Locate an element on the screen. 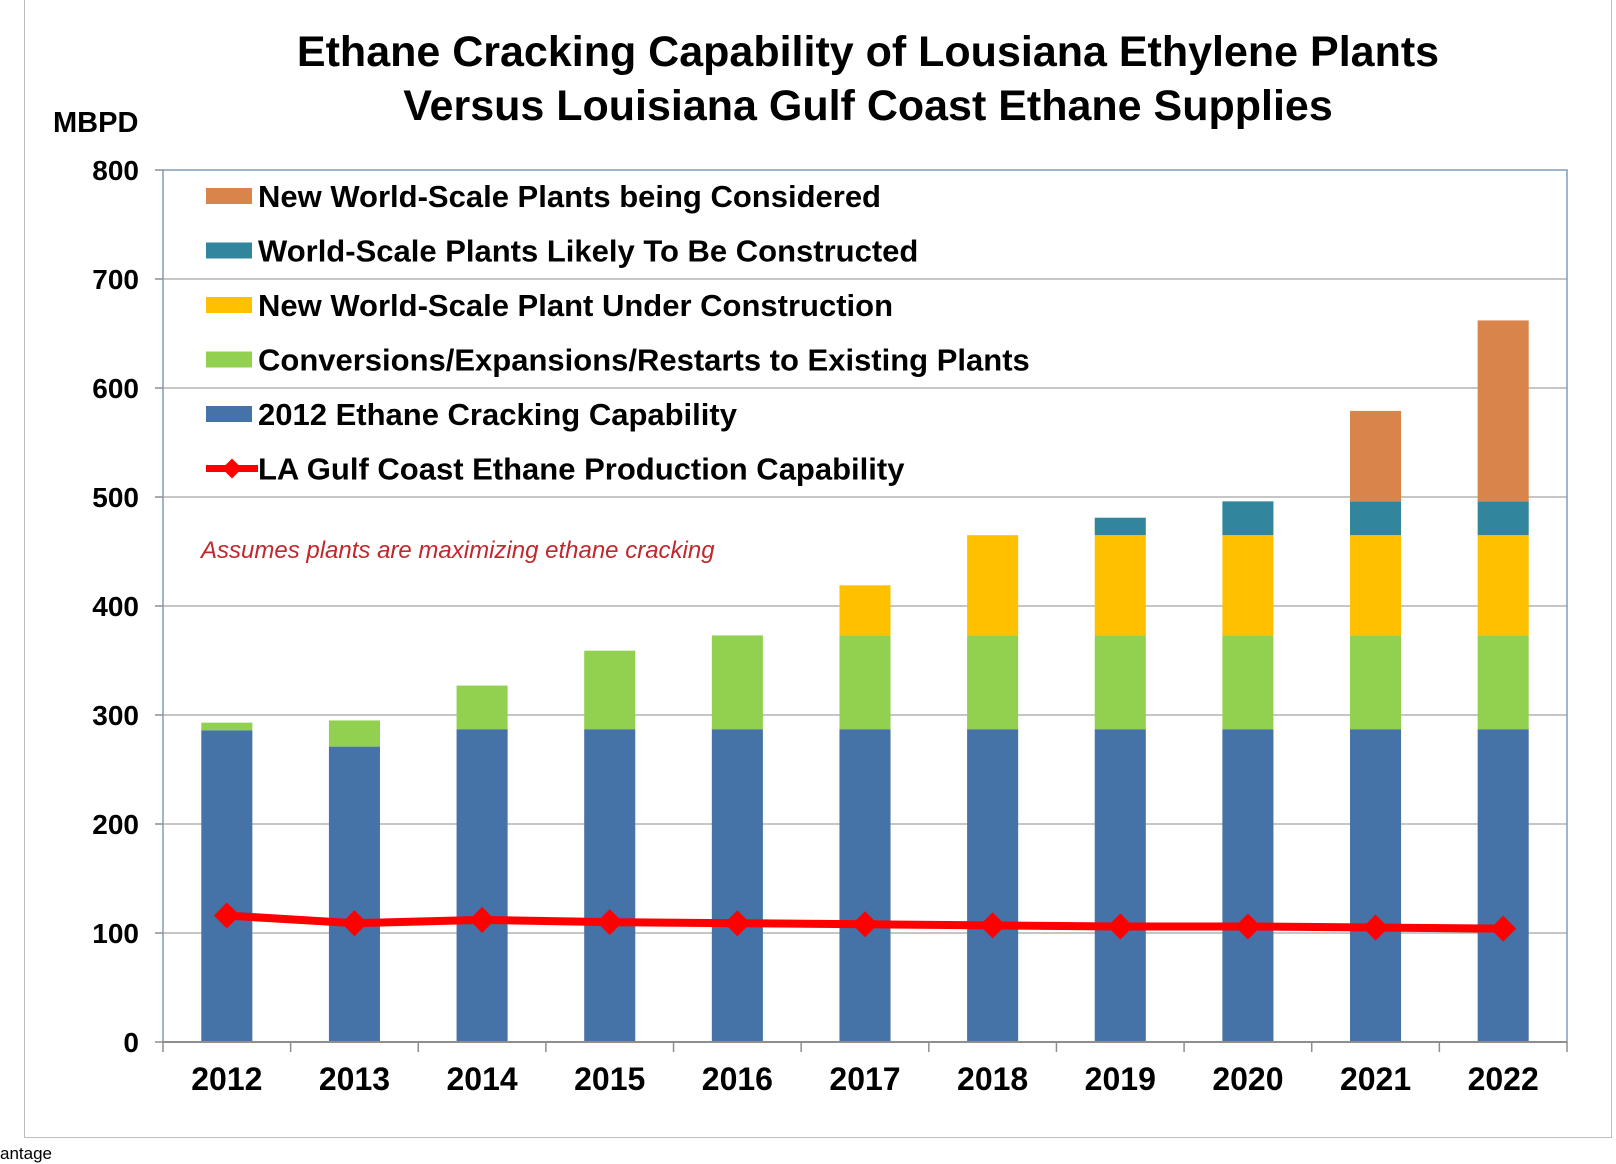  x-tick-label: 2020 is located at coordinates (1247, 1079).